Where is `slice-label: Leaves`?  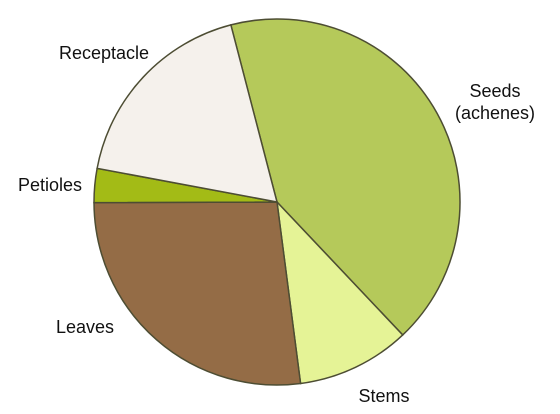
slice-label: Leaves is located at coordinates (85, 327).